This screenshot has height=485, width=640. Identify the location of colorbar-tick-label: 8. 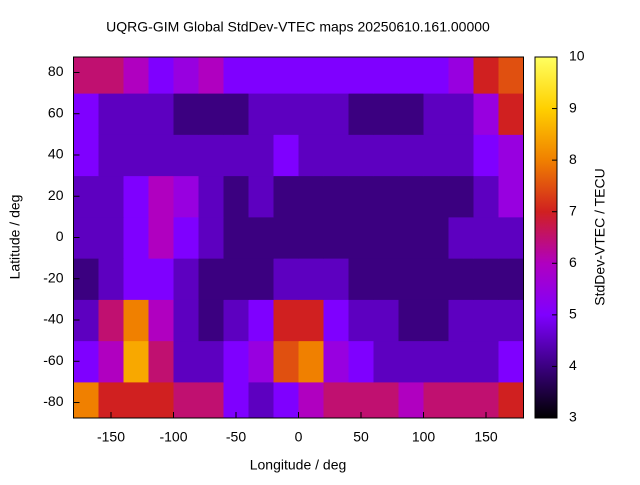
(573, 159).